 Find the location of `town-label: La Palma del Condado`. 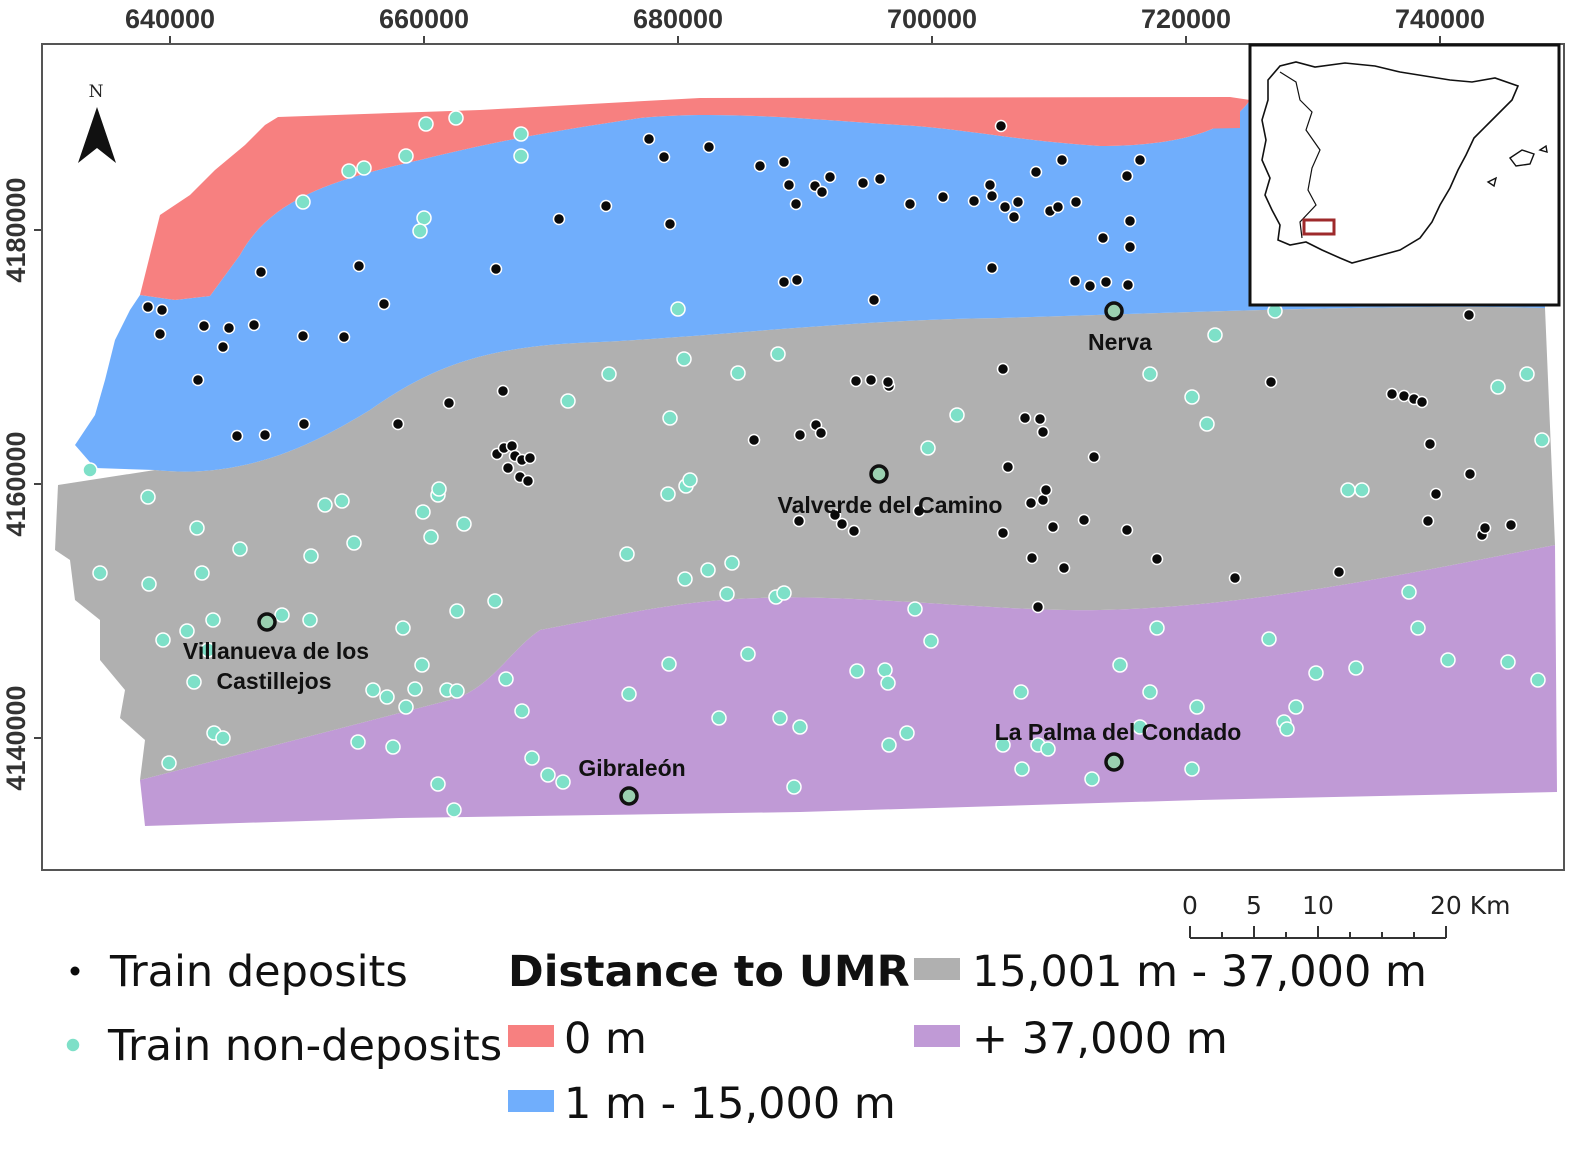

town-label: La Palma del Condado is located at coordinates (1118, 732).